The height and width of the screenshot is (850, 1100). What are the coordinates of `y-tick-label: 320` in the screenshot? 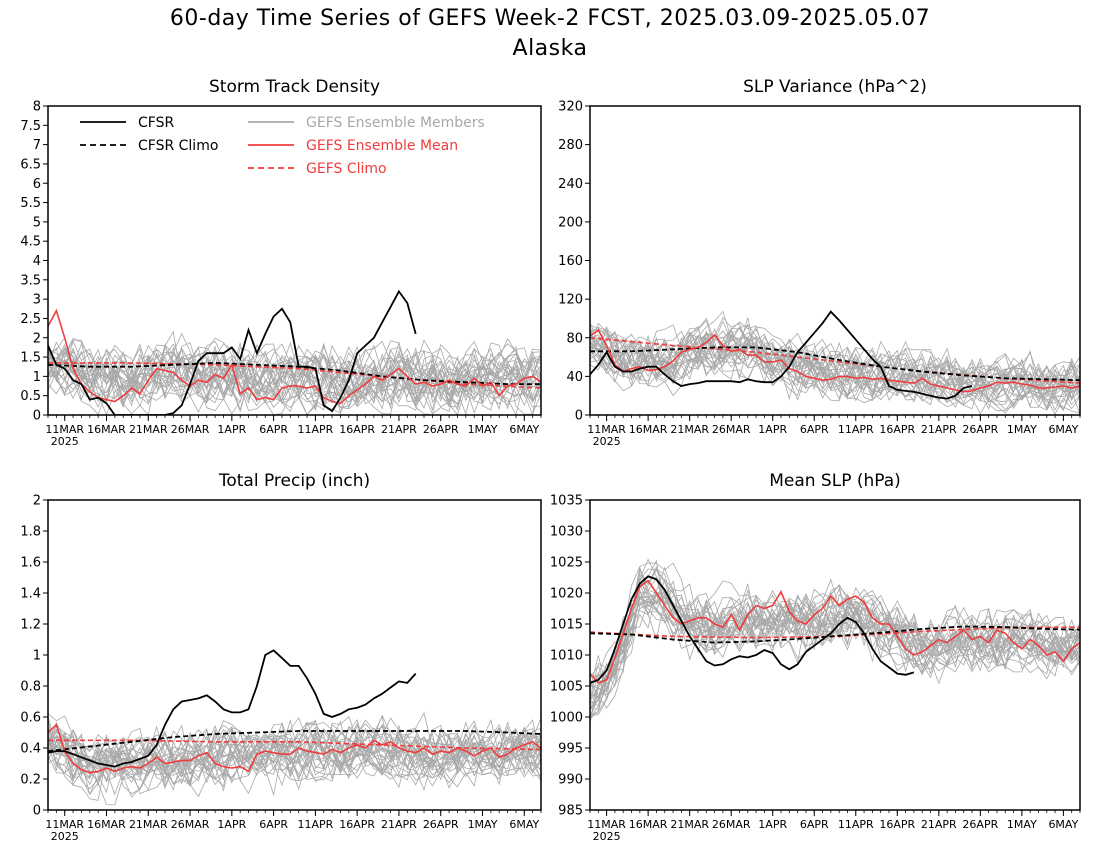 It's located at (570, 107).